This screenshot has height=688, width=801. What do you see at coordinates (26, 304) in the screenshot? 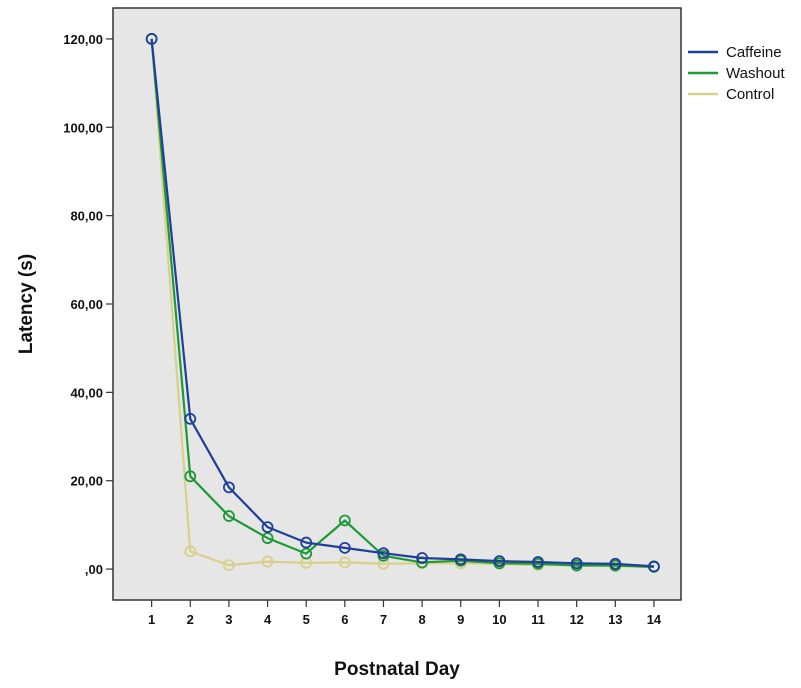
I see `y-axis-title: Latency (s)` at bounding box center [26, 304].